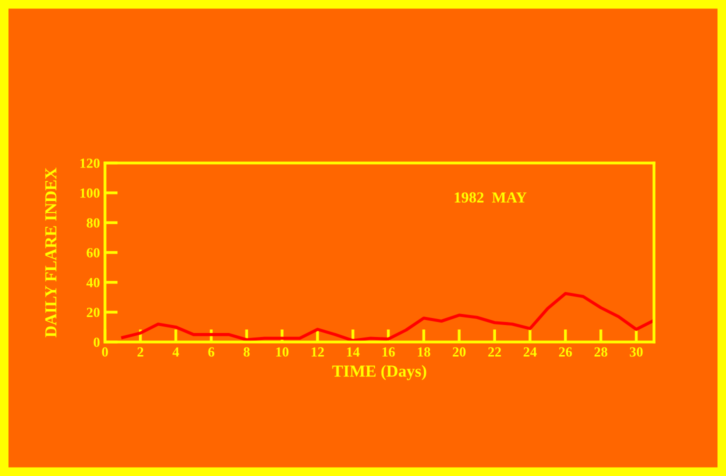 This screenshot has height=476, width=726. I want to click on x-tick-label: 14, so click(353, 352).